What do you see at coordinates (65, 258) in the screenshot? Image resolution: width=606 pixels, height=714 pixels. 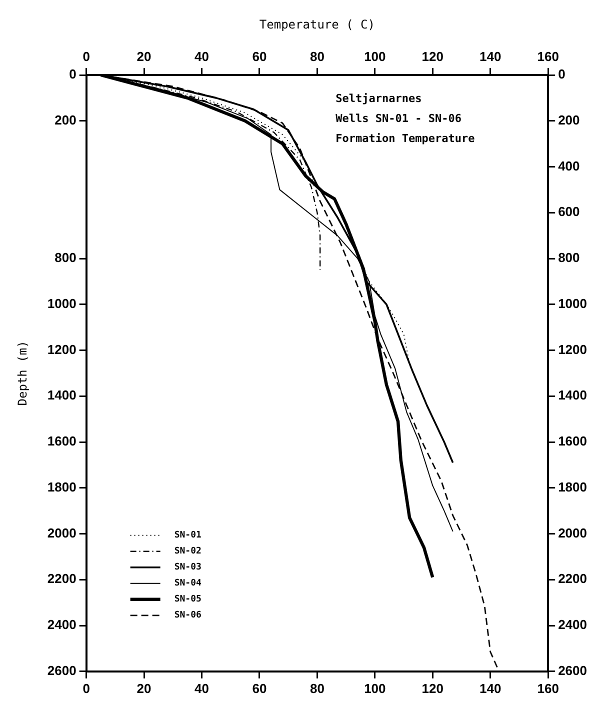 I see `y-tick-label: 800` at bounding box center [65, 258].